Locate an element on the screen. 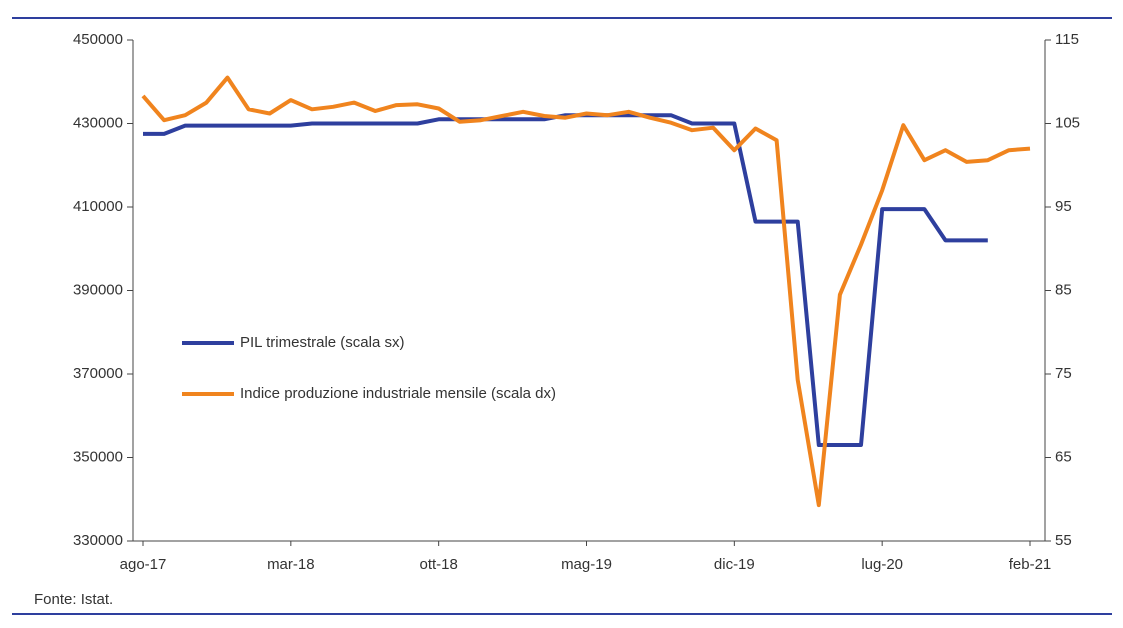 The height and width of the screenshot is (628, 1123). y-tick-label: 410000 is located at coordinates (98, 206).